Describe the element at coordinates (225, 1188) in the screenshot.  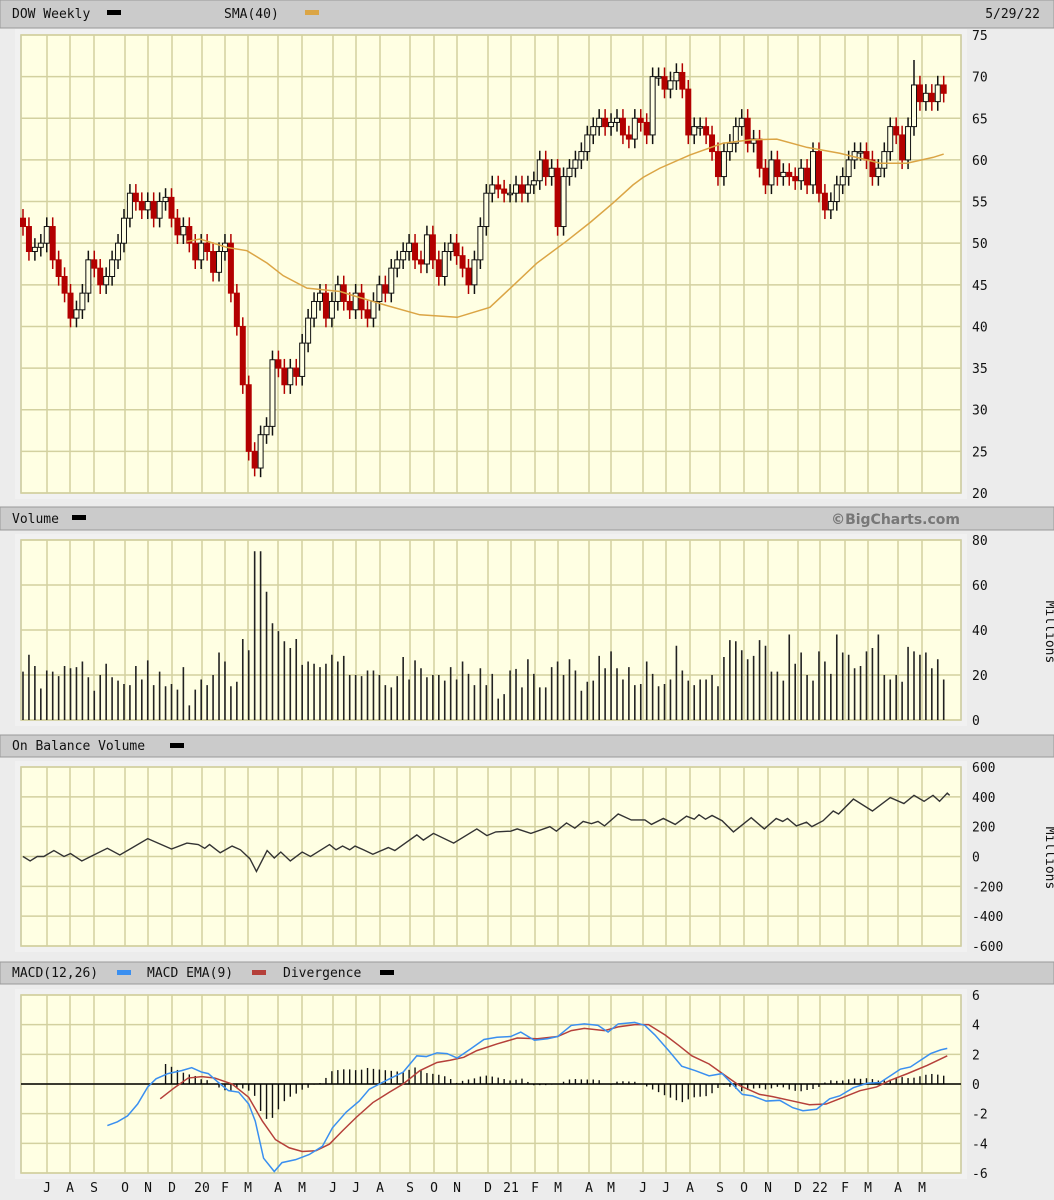
I see `x-tick-label: F` at that location.